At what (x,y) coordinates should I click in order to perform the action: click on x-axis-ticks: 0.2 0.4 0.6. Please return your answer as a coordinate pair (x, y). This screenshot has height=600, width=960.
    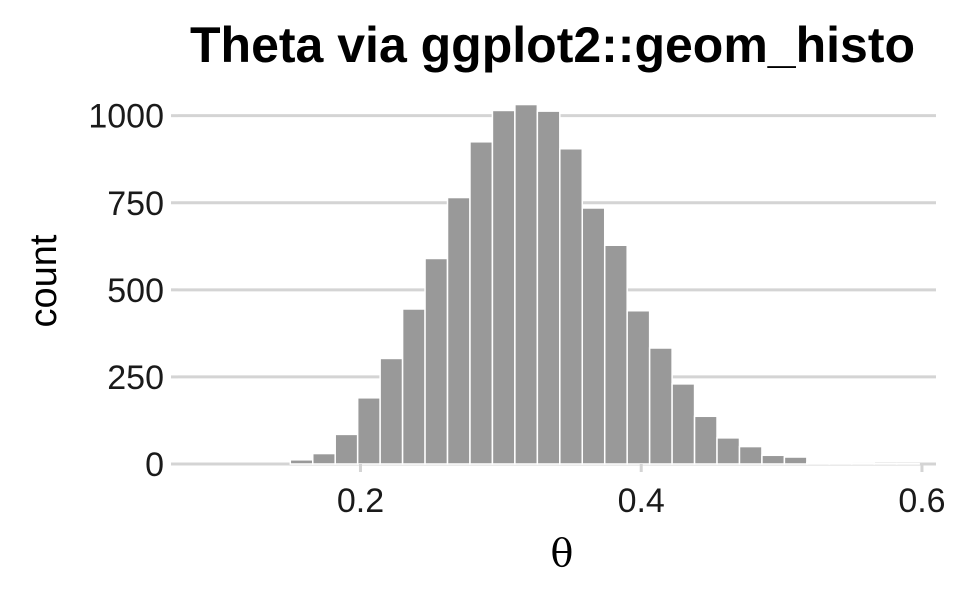
    Looking at the image, I should click on (641, 492).